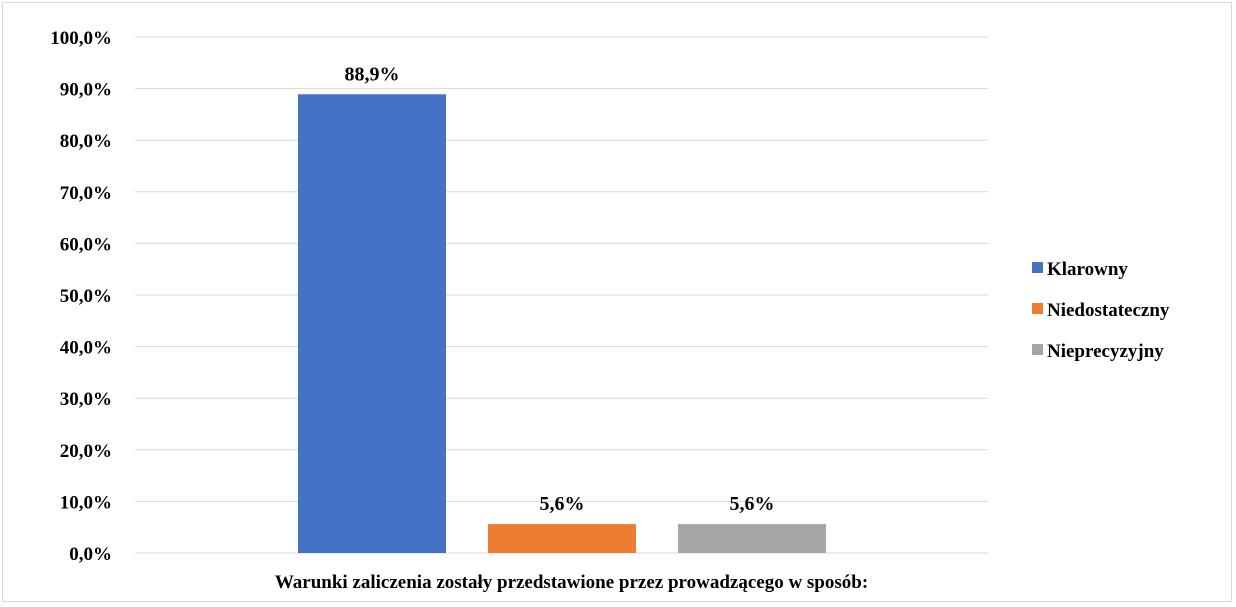 Image resolution: width=1236 pixels, height=607 pixels. I want to click on bar-nieprecyzyjny, so click(752, 538).